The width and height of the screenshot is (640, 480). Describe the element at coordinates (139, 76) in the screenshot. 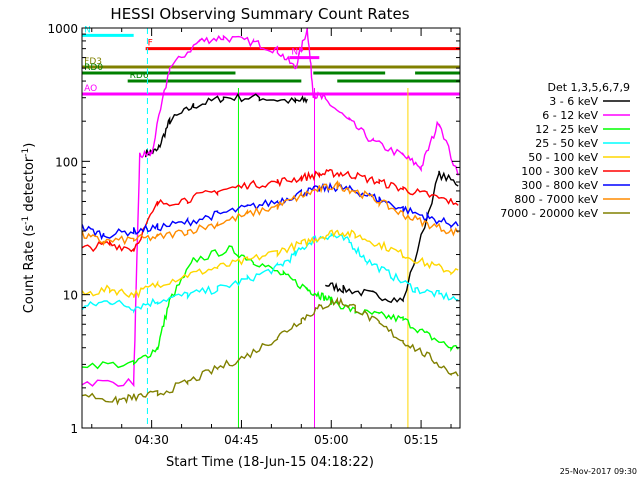

I see `flag-label: RD6` at that location.